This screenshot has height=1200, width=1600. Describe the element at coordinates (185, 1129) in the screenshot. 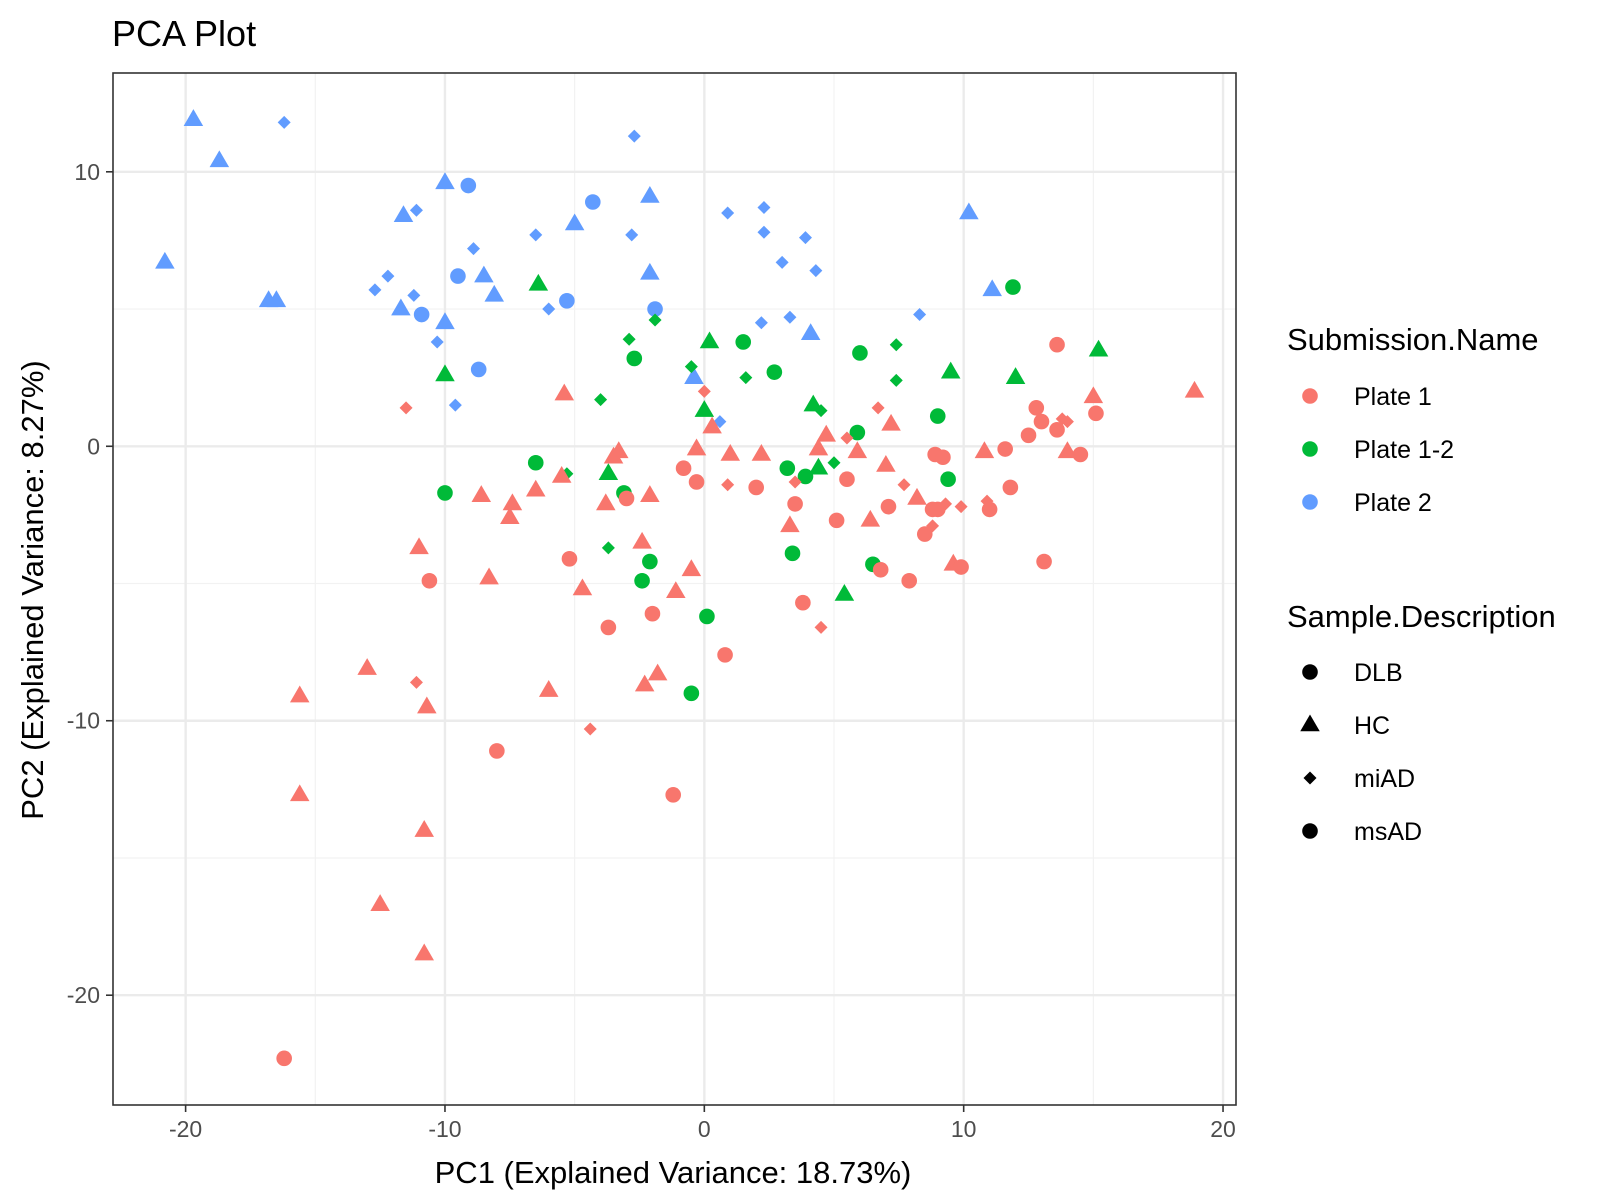

I see `x-tick-label: -20` at that location.